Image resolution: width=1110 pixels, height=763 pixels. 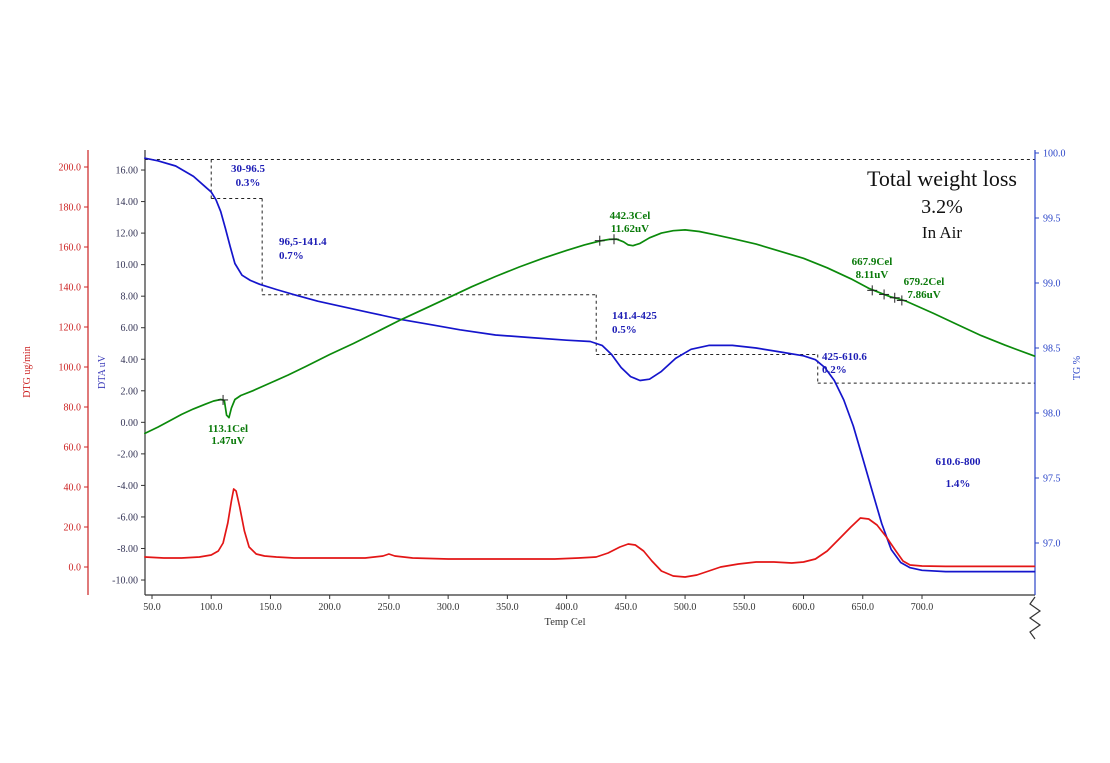 I want to click on annotation-text: 442.3Cel, so click(x=630, y=216).